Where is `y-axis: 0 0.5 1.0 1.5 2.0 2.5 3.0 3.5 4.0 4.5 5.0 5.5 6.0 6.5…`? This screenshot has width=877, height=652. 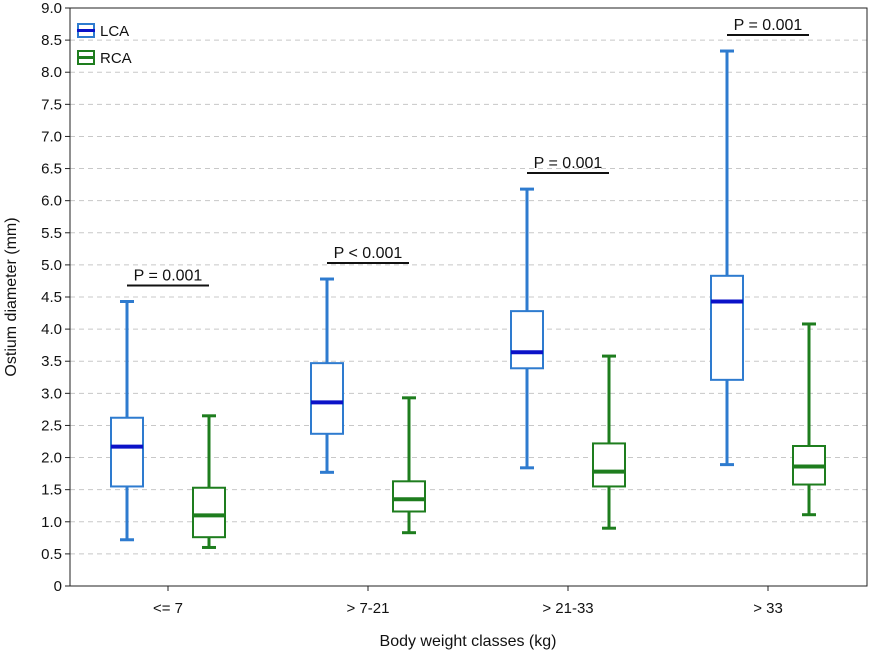
y-axis: 0 0.5 1.0 1.5 2.0 2.5 3.0 3.5 4.0 4.5 5.0 5.5 6.0 6.5… is located at coordinates (55, 297).